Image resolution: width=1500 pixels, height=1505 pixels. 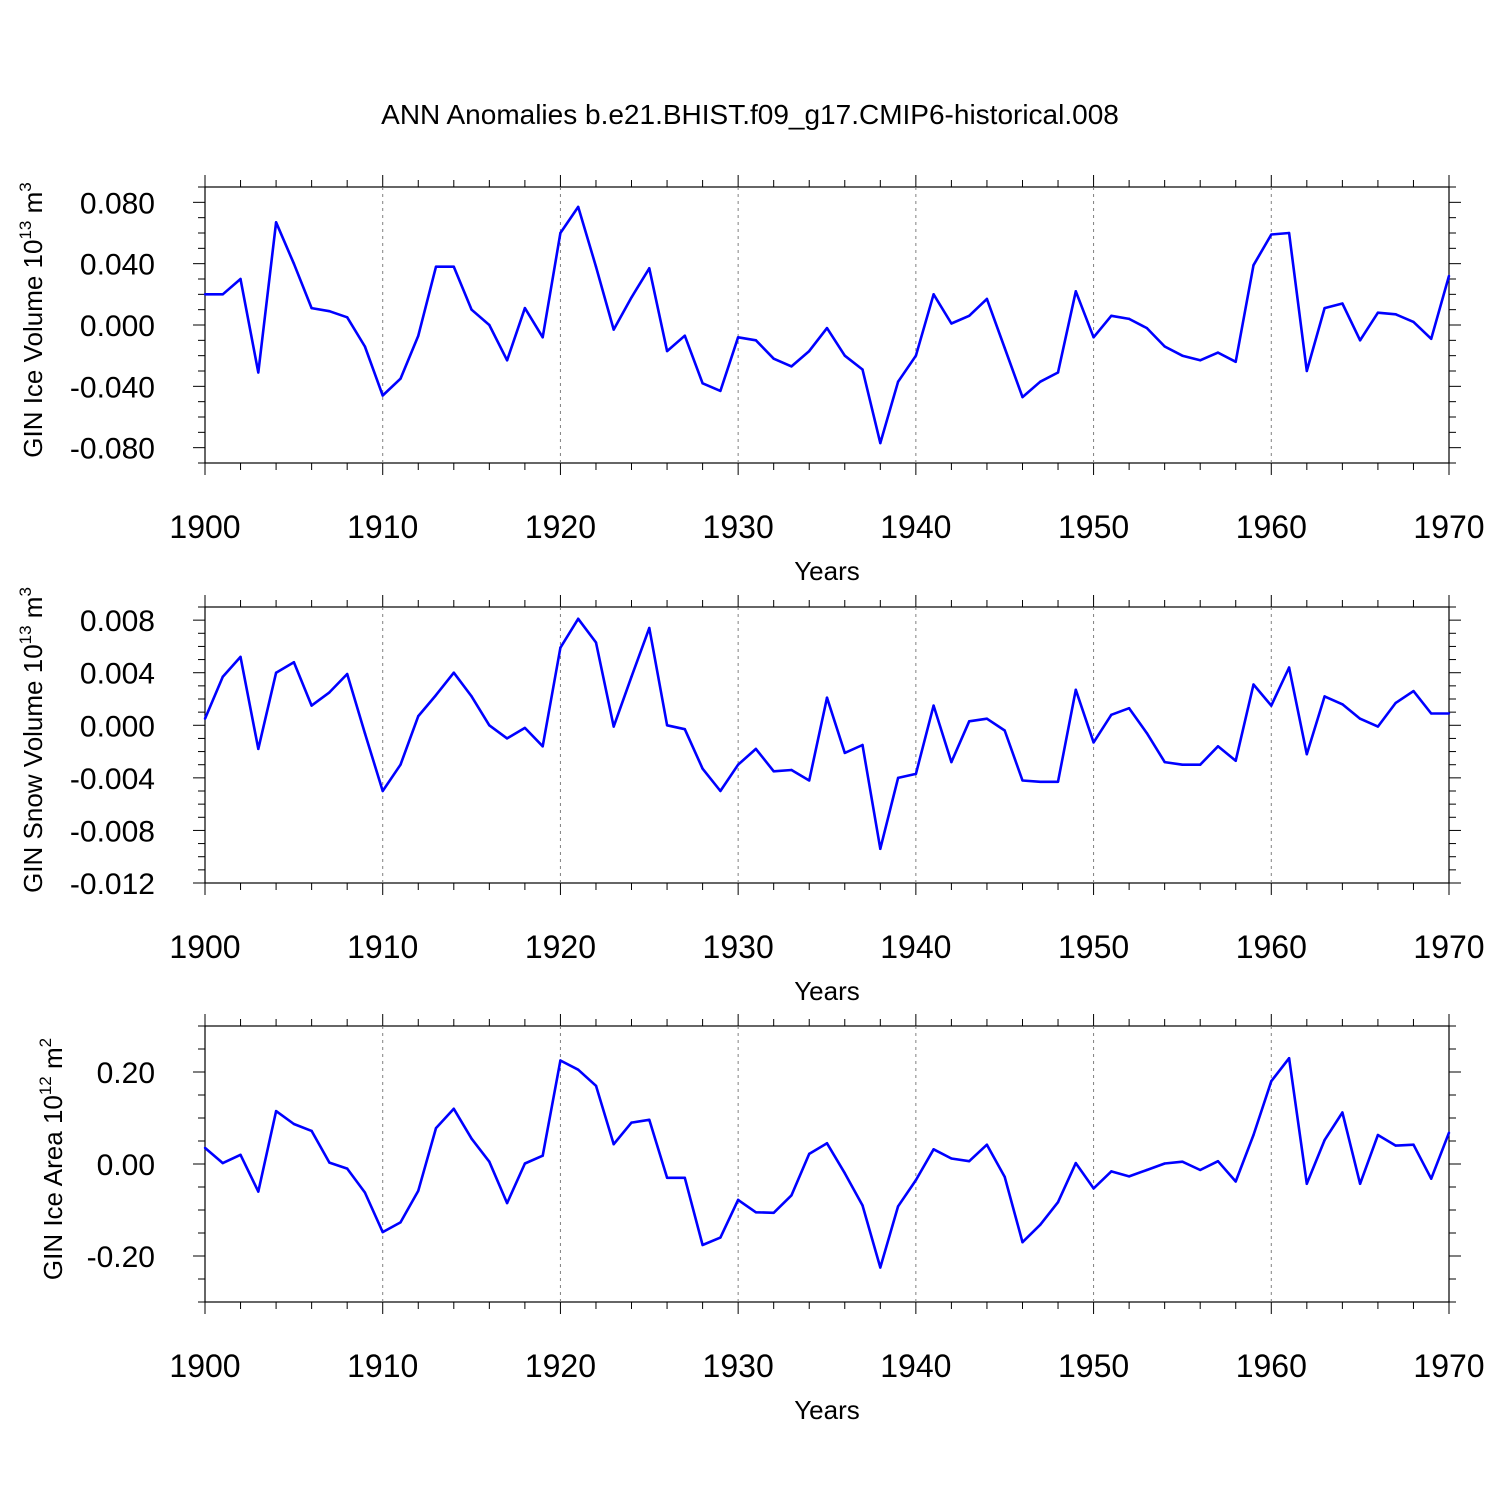 What do you see at coordinates (32, 320) in the screenshot?
I see `y-axis-label: GIN Ice Volume 1013 m3` at bounding box center [32, 320].